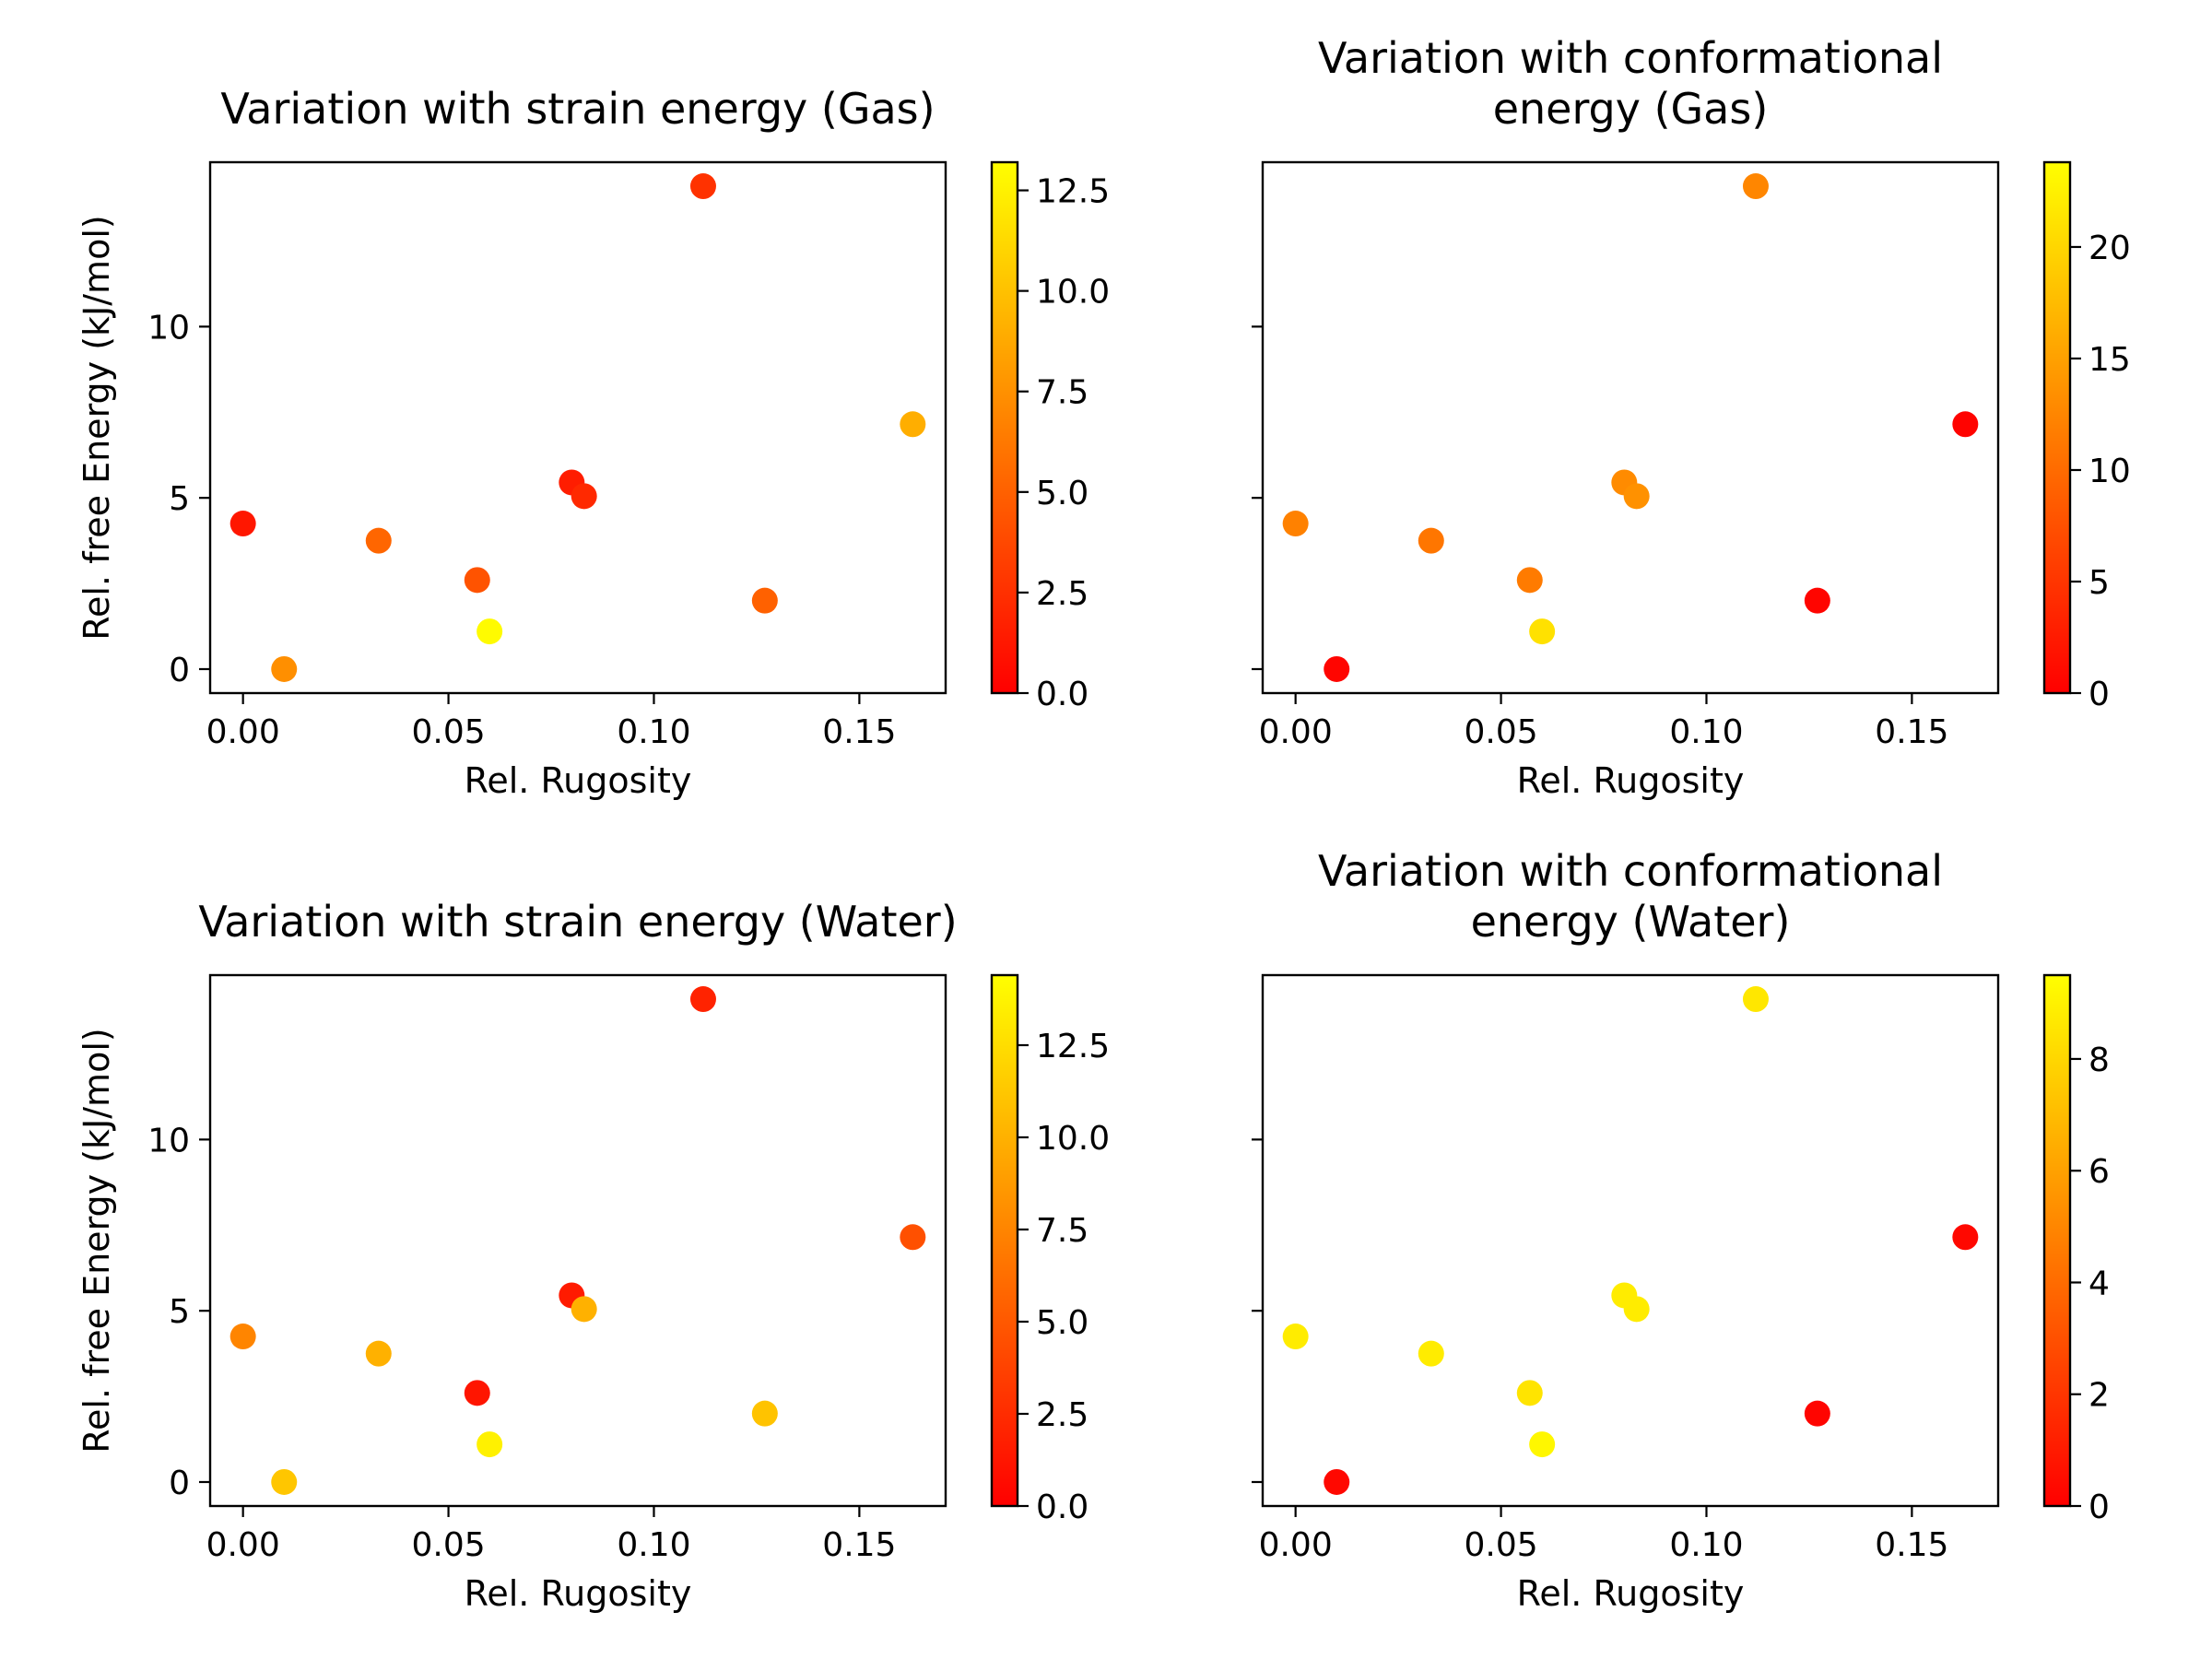 The image size is (2212, 1659). I want to click on colorbar: 0 5 10 15 20, so click(2086, 436).